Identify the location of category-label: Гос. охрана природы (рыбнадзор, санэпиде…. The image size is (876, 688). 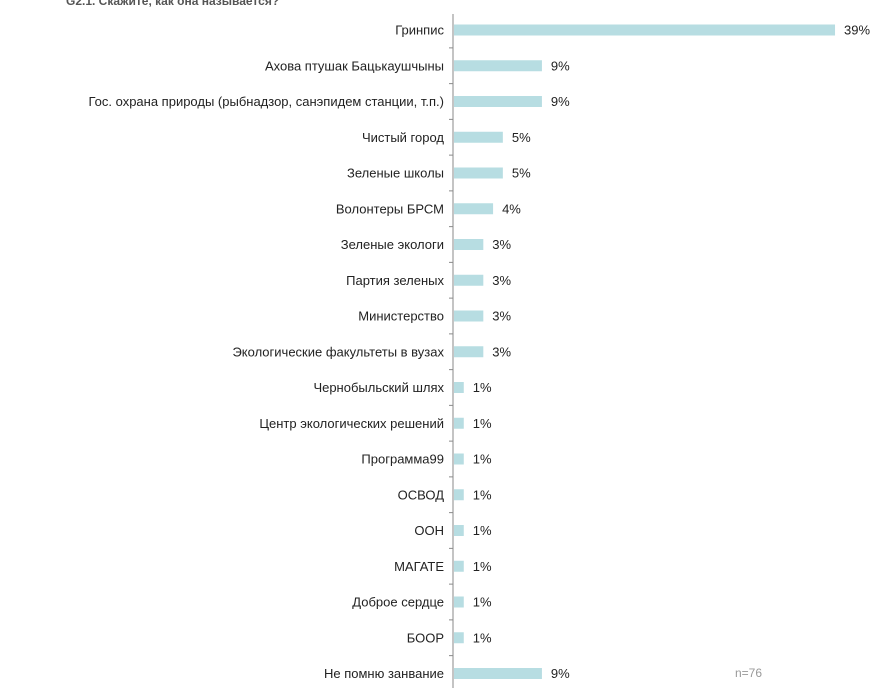
(266, 101).